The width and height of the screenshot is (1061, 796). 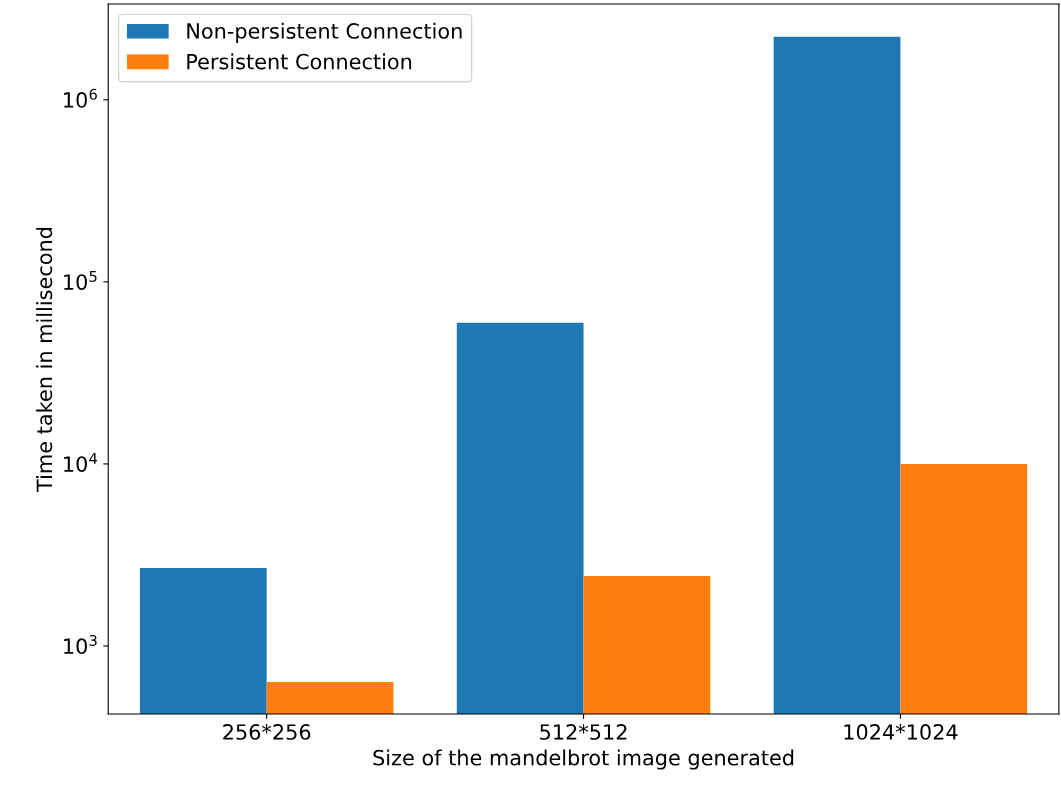 What do you see at coordinates (267, 732) in the screenshot?
I see `x-tick-label: 256*256` at bounding box center [267, 732].